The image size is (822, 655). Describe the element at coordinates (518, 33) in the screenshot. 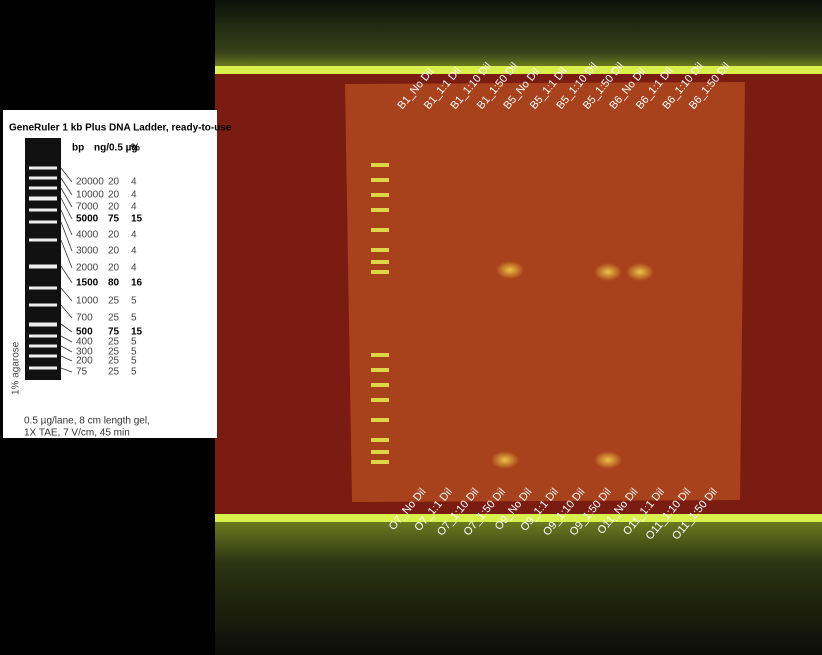

I see `tray-top` at that location.